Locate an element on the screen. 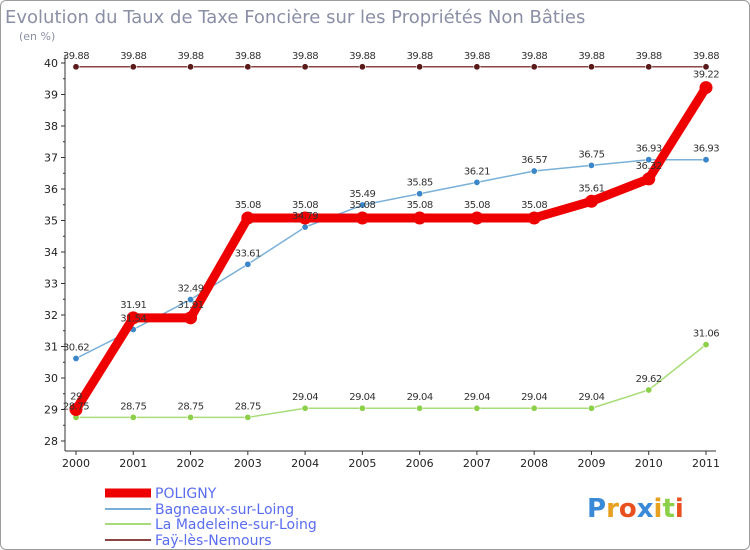 This screenshot has height=550, width=750. y-tick-label: 40 is located at coordinates (51, 63).